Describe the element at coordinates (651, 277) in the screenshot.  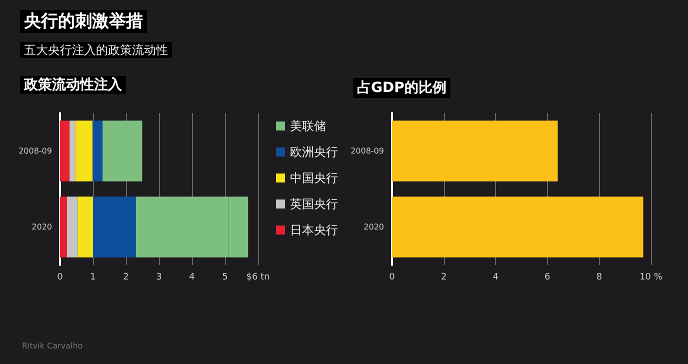
I see `x-tick-label: 10 %` at that location.